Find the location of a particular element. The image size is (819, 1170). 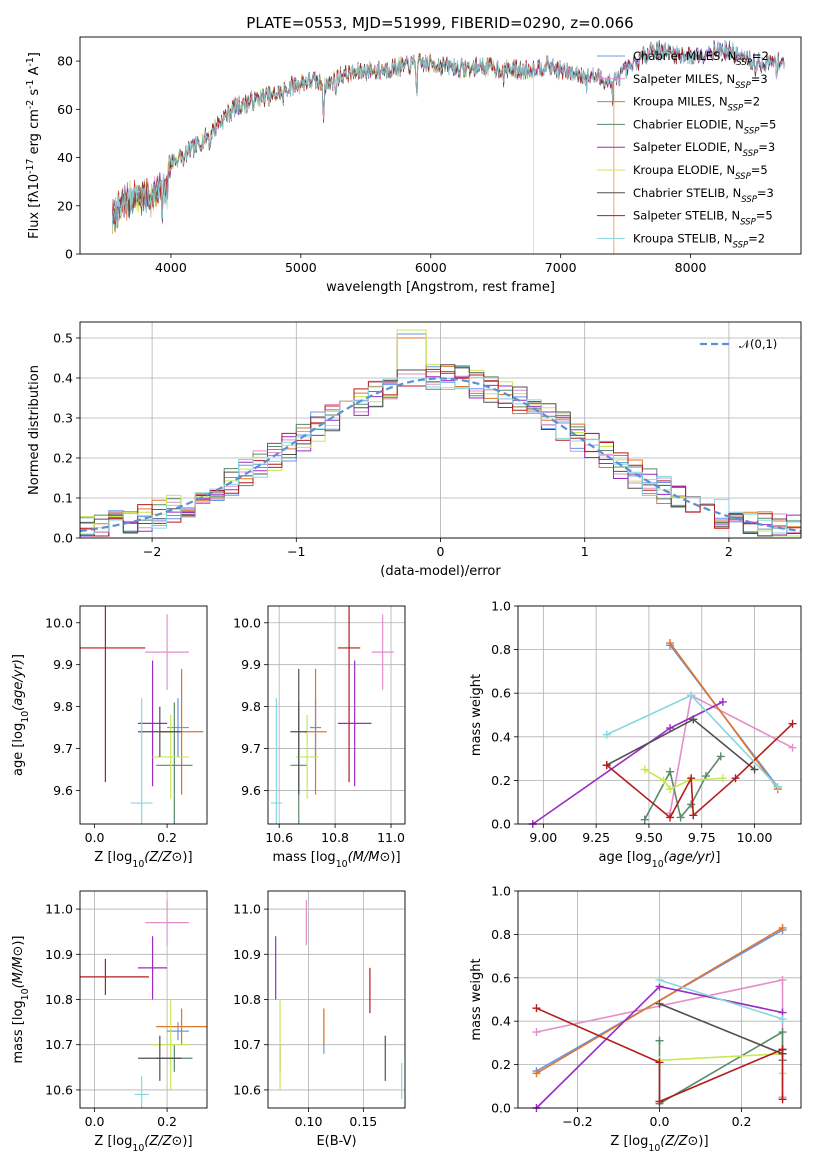

legend-entry: Chabrier ELODIE, NSSP=5 is located at coordinates (704, 126).